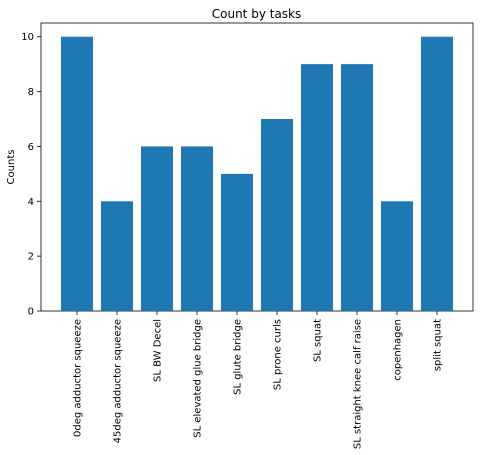 The width and height of the screenshot is (480, 455). What do you see at coordinates (358, 384) in the screenshot?
I see `x-tick-label-8: SL straight knee calf raise` at bounding box center [358, 384].